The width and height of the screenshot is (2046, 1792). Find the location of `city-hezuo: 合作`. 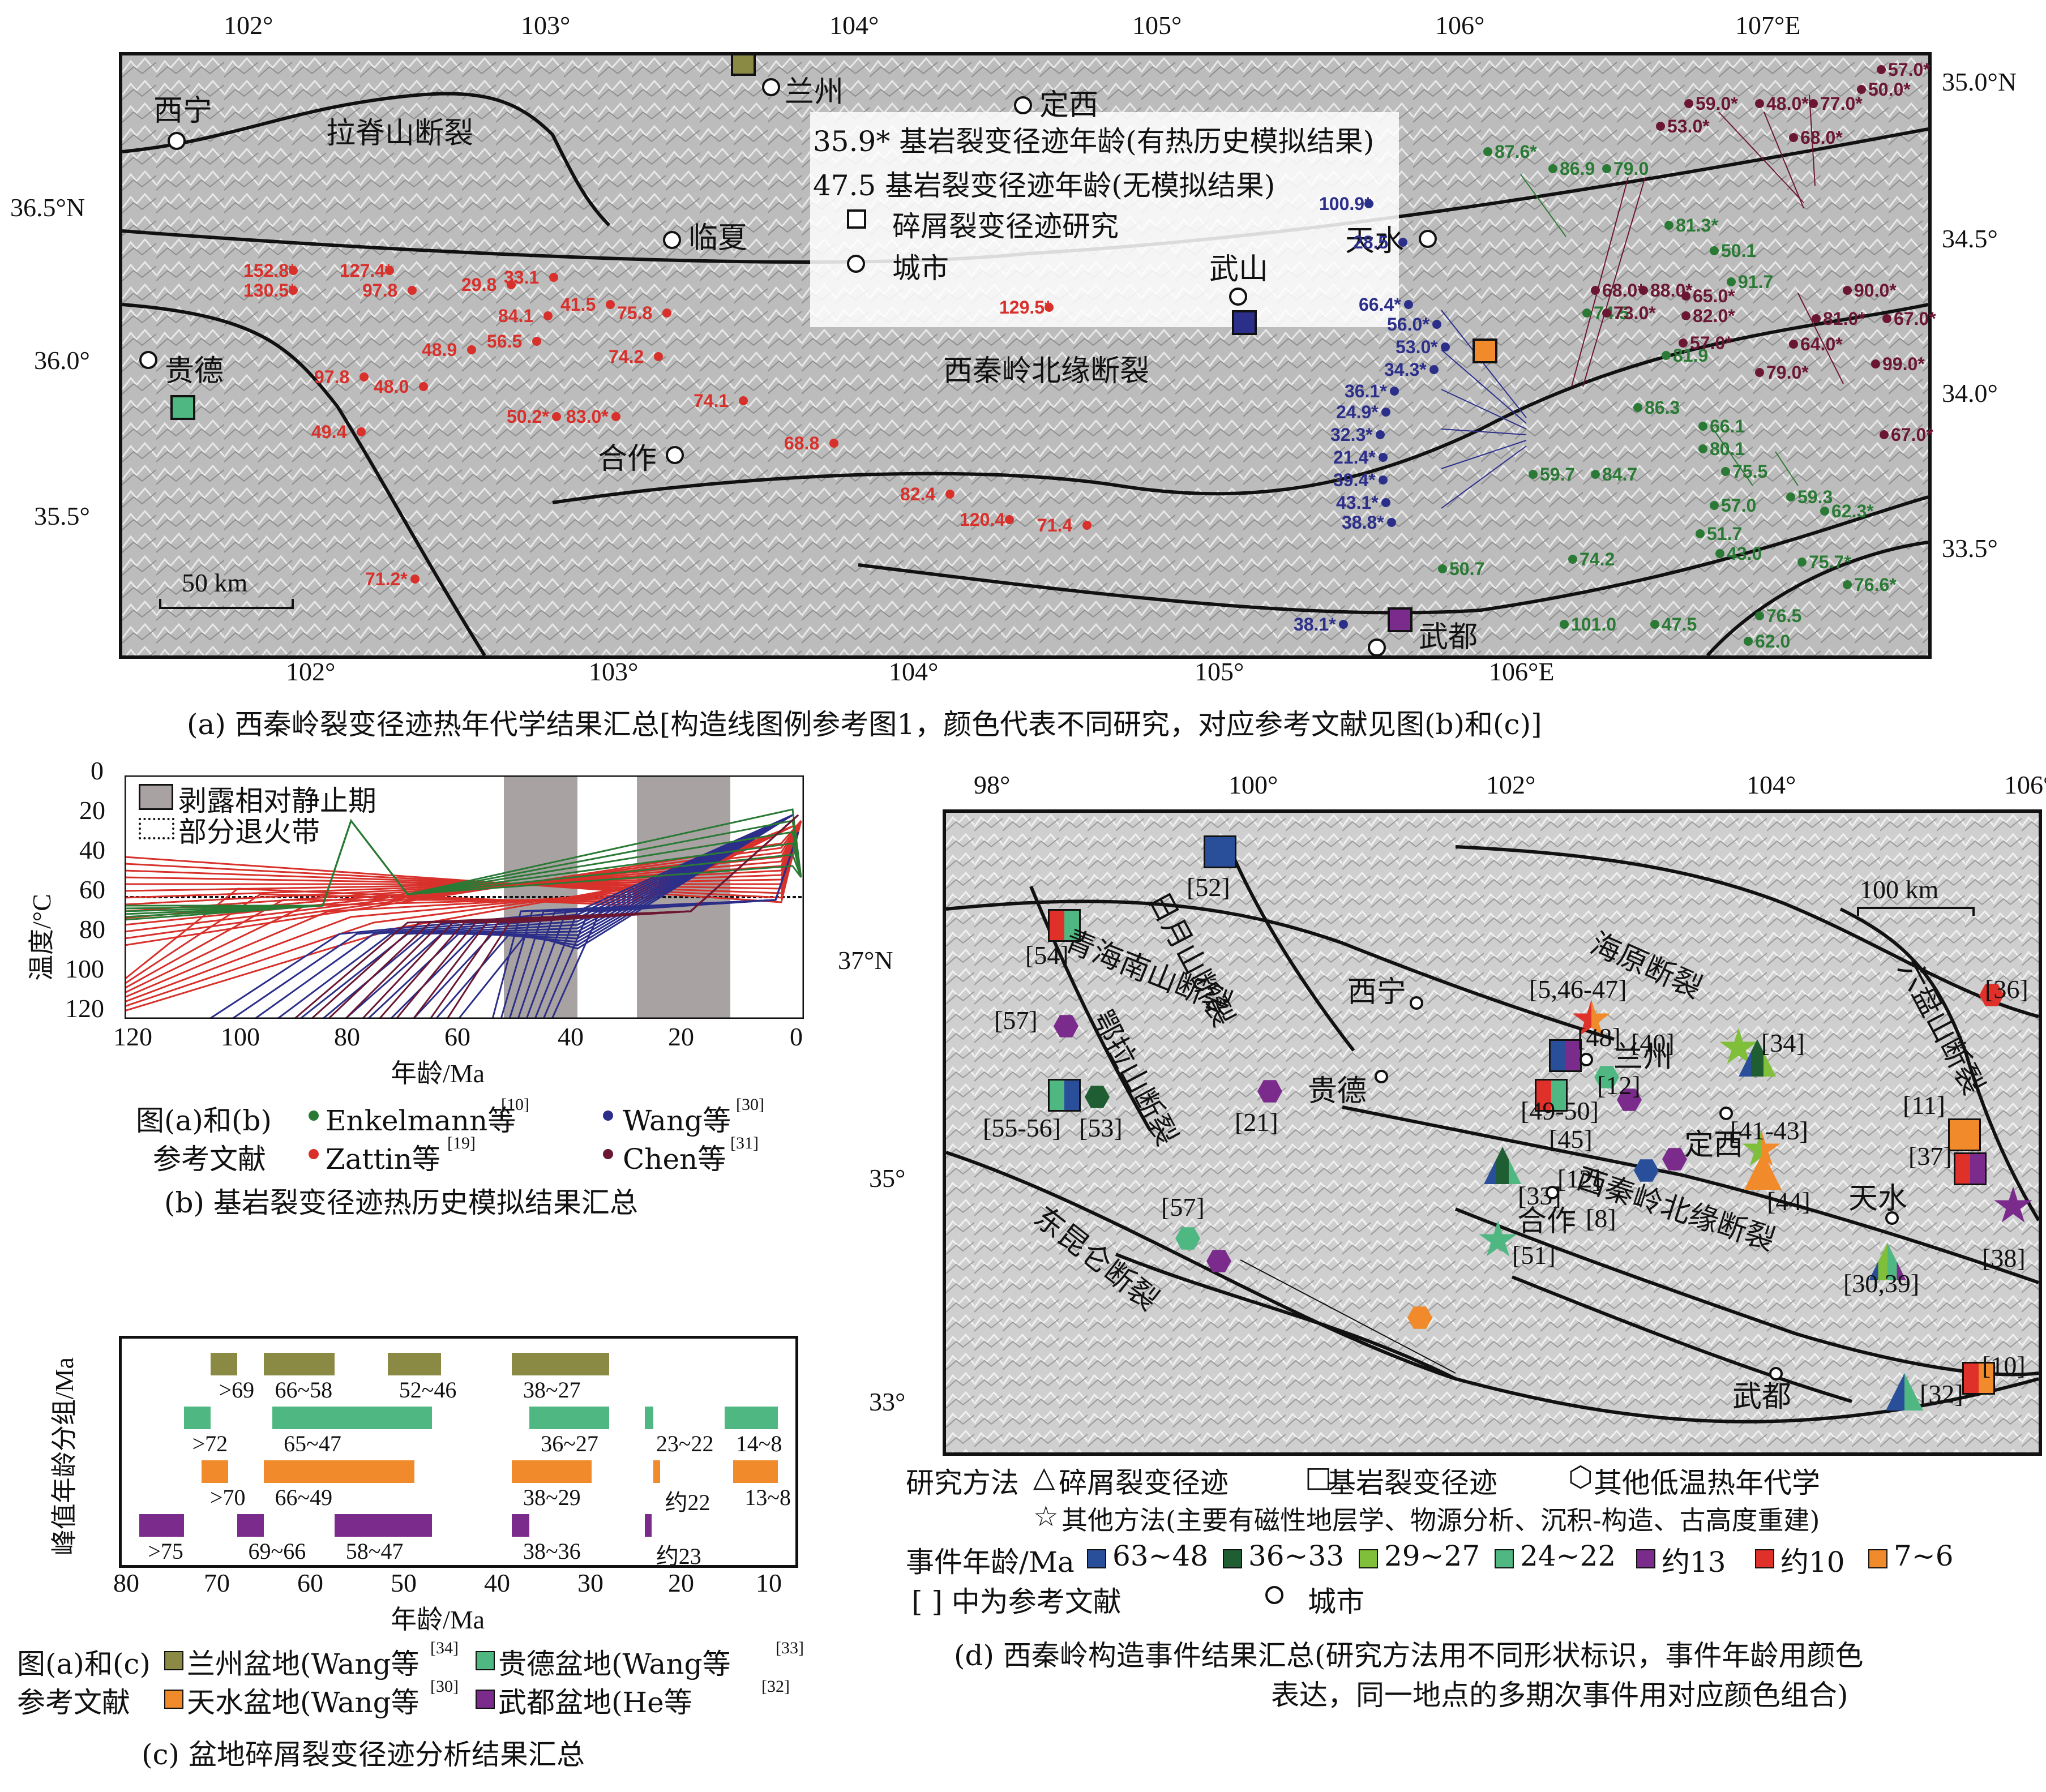

city-hezuo: 合作 is located at coordinates (628, 459).